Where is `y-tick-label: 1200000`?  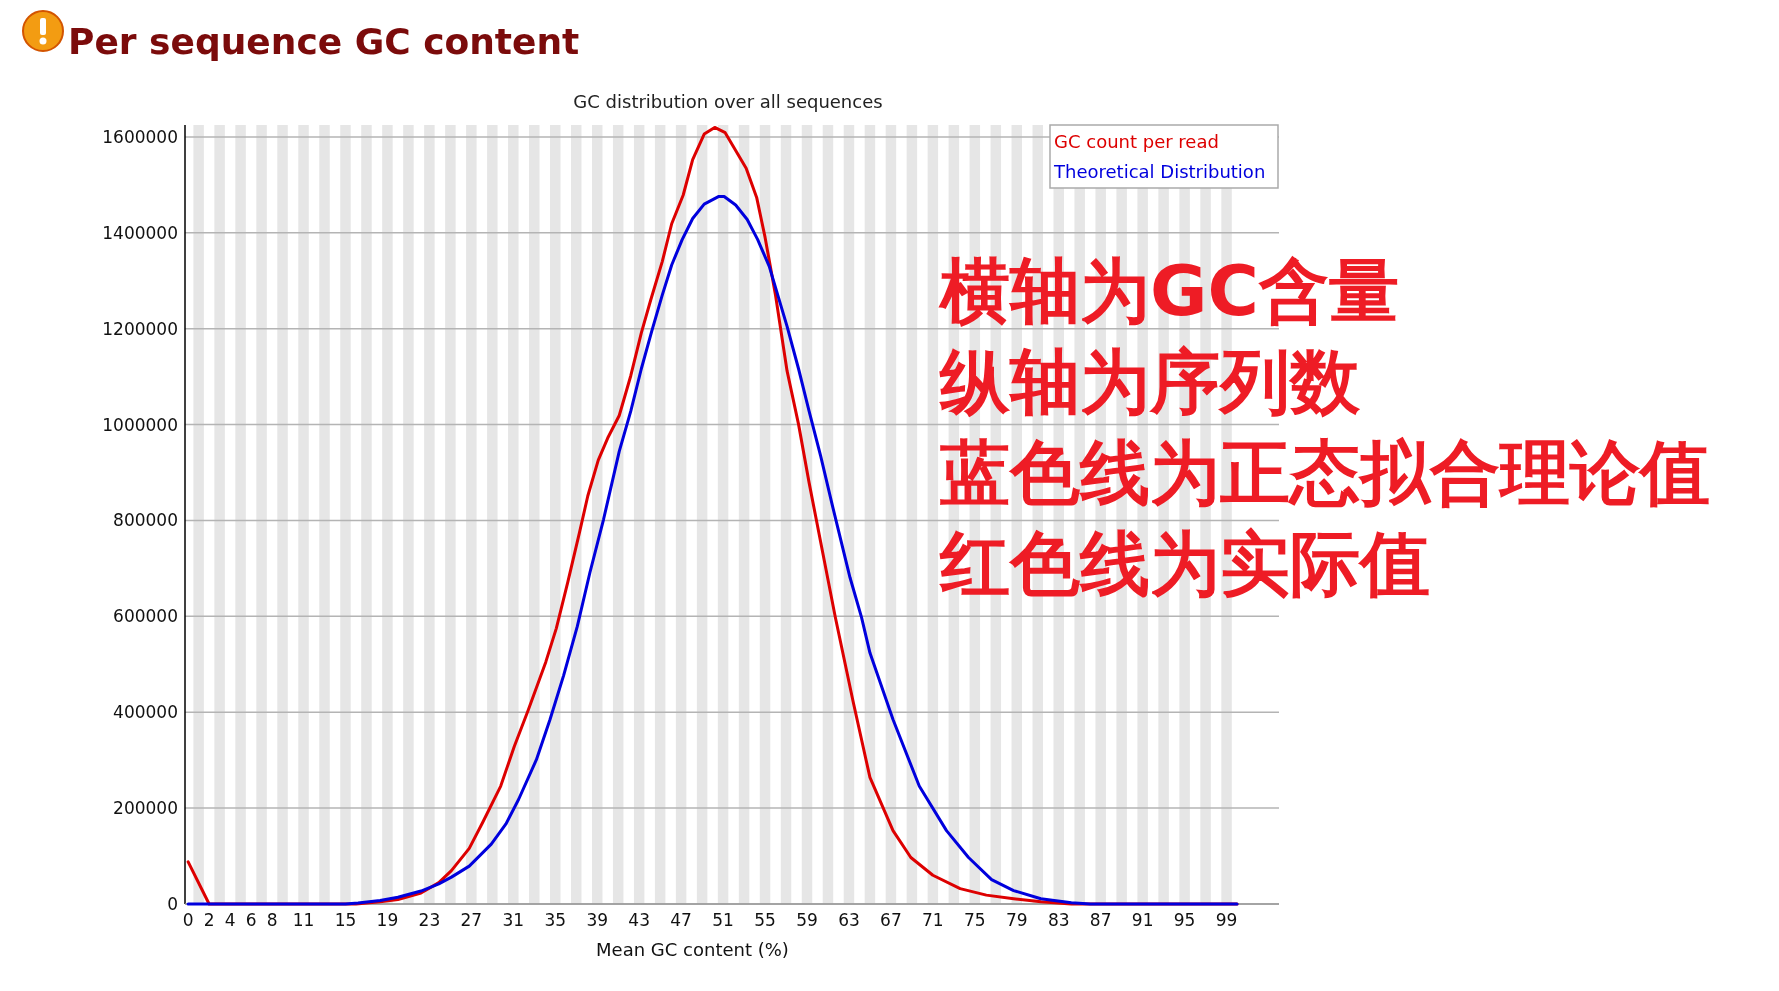
y-tick-label: 1200000 is located at coordinates (140, 328).